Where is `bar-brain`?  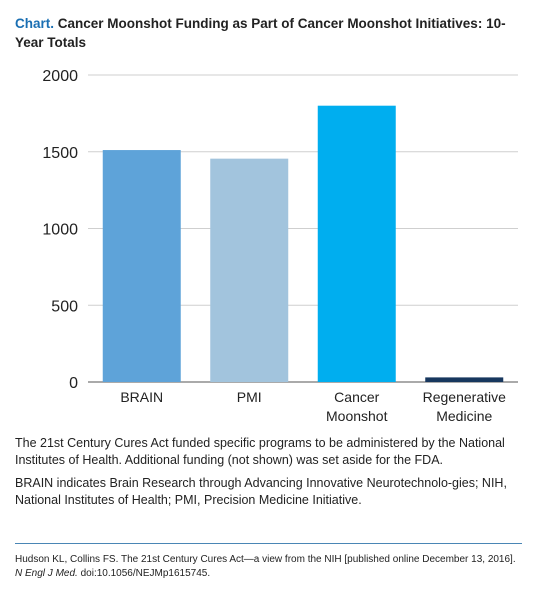
bar-brain is located at coordinates (141, 266).